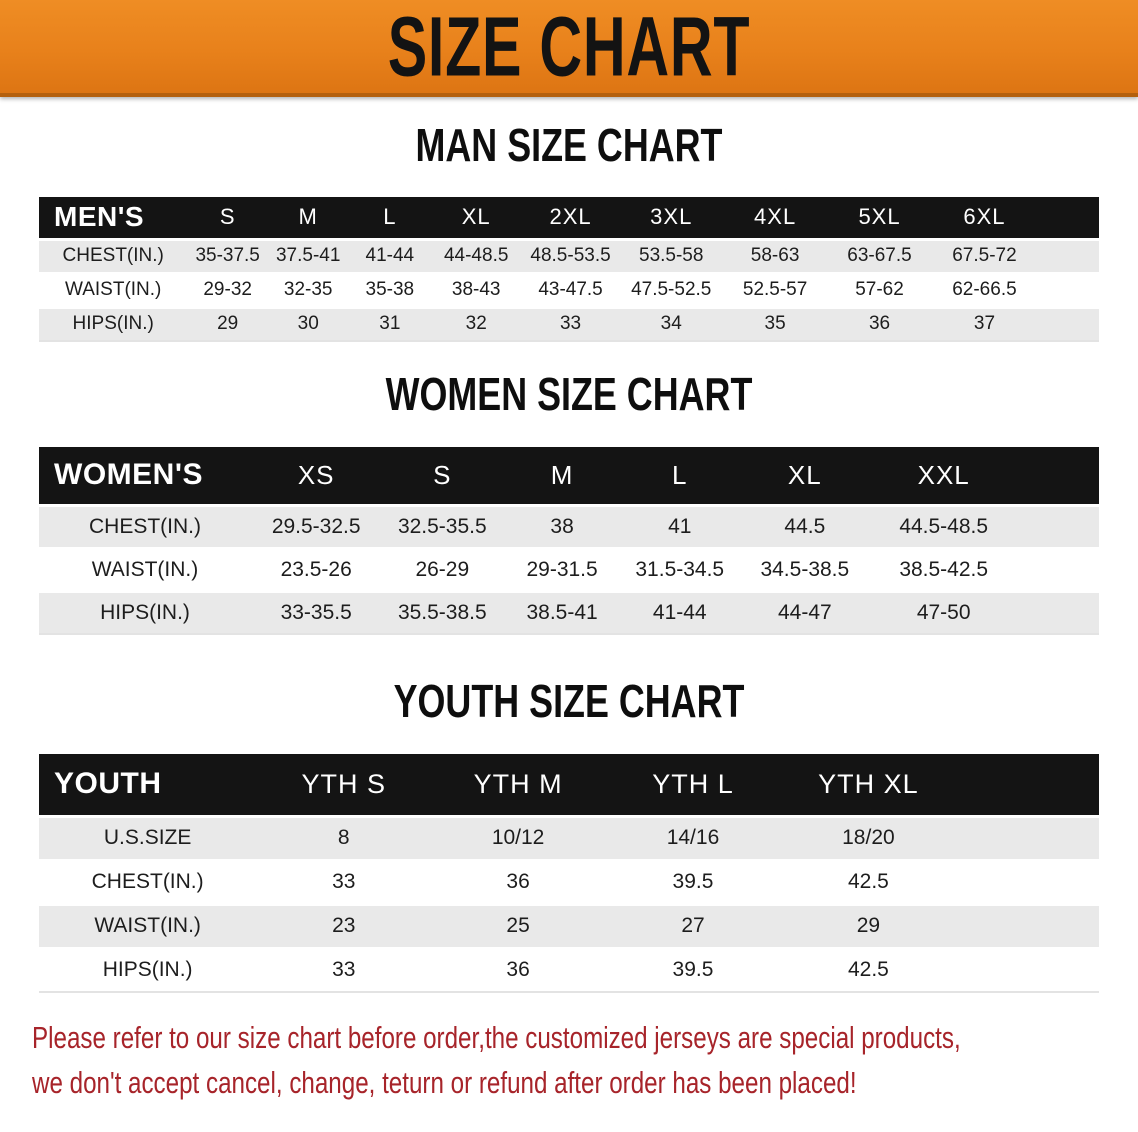  I want to click on measurement-cell: 44-48.5, so click(476, 255).